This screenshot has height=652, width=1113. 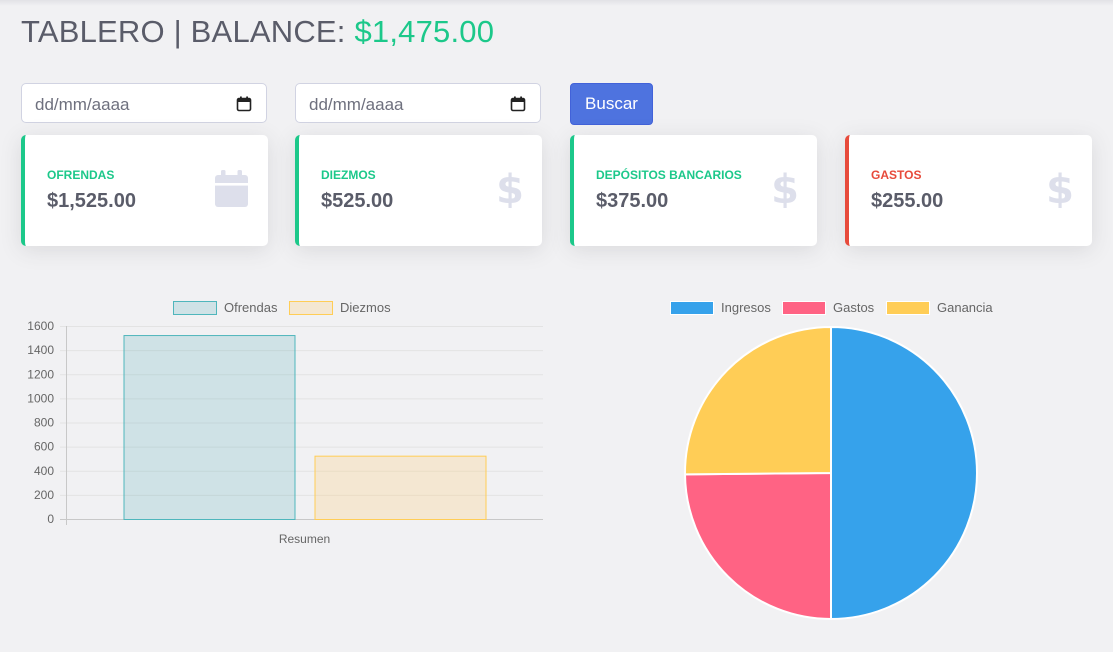 I want to click on x-tick-label: Resumen, so click(x=304, y=539).